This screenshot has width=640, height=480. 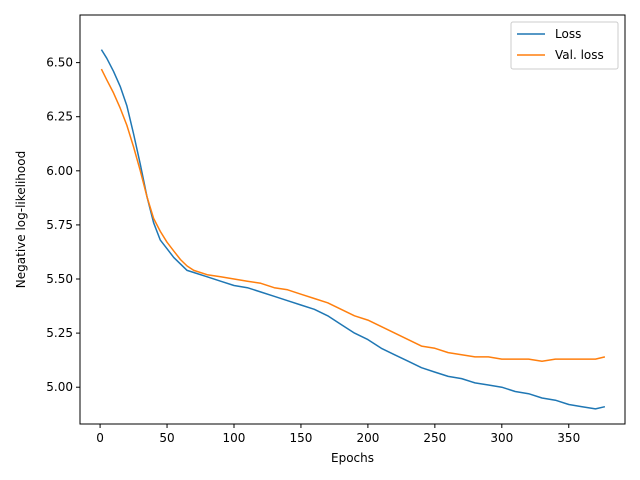 What do you see at coordinates (21, 219) in the screenshot?
I see `y-axis-label: Negative log-likelihood` at bounding box center [21, 219].